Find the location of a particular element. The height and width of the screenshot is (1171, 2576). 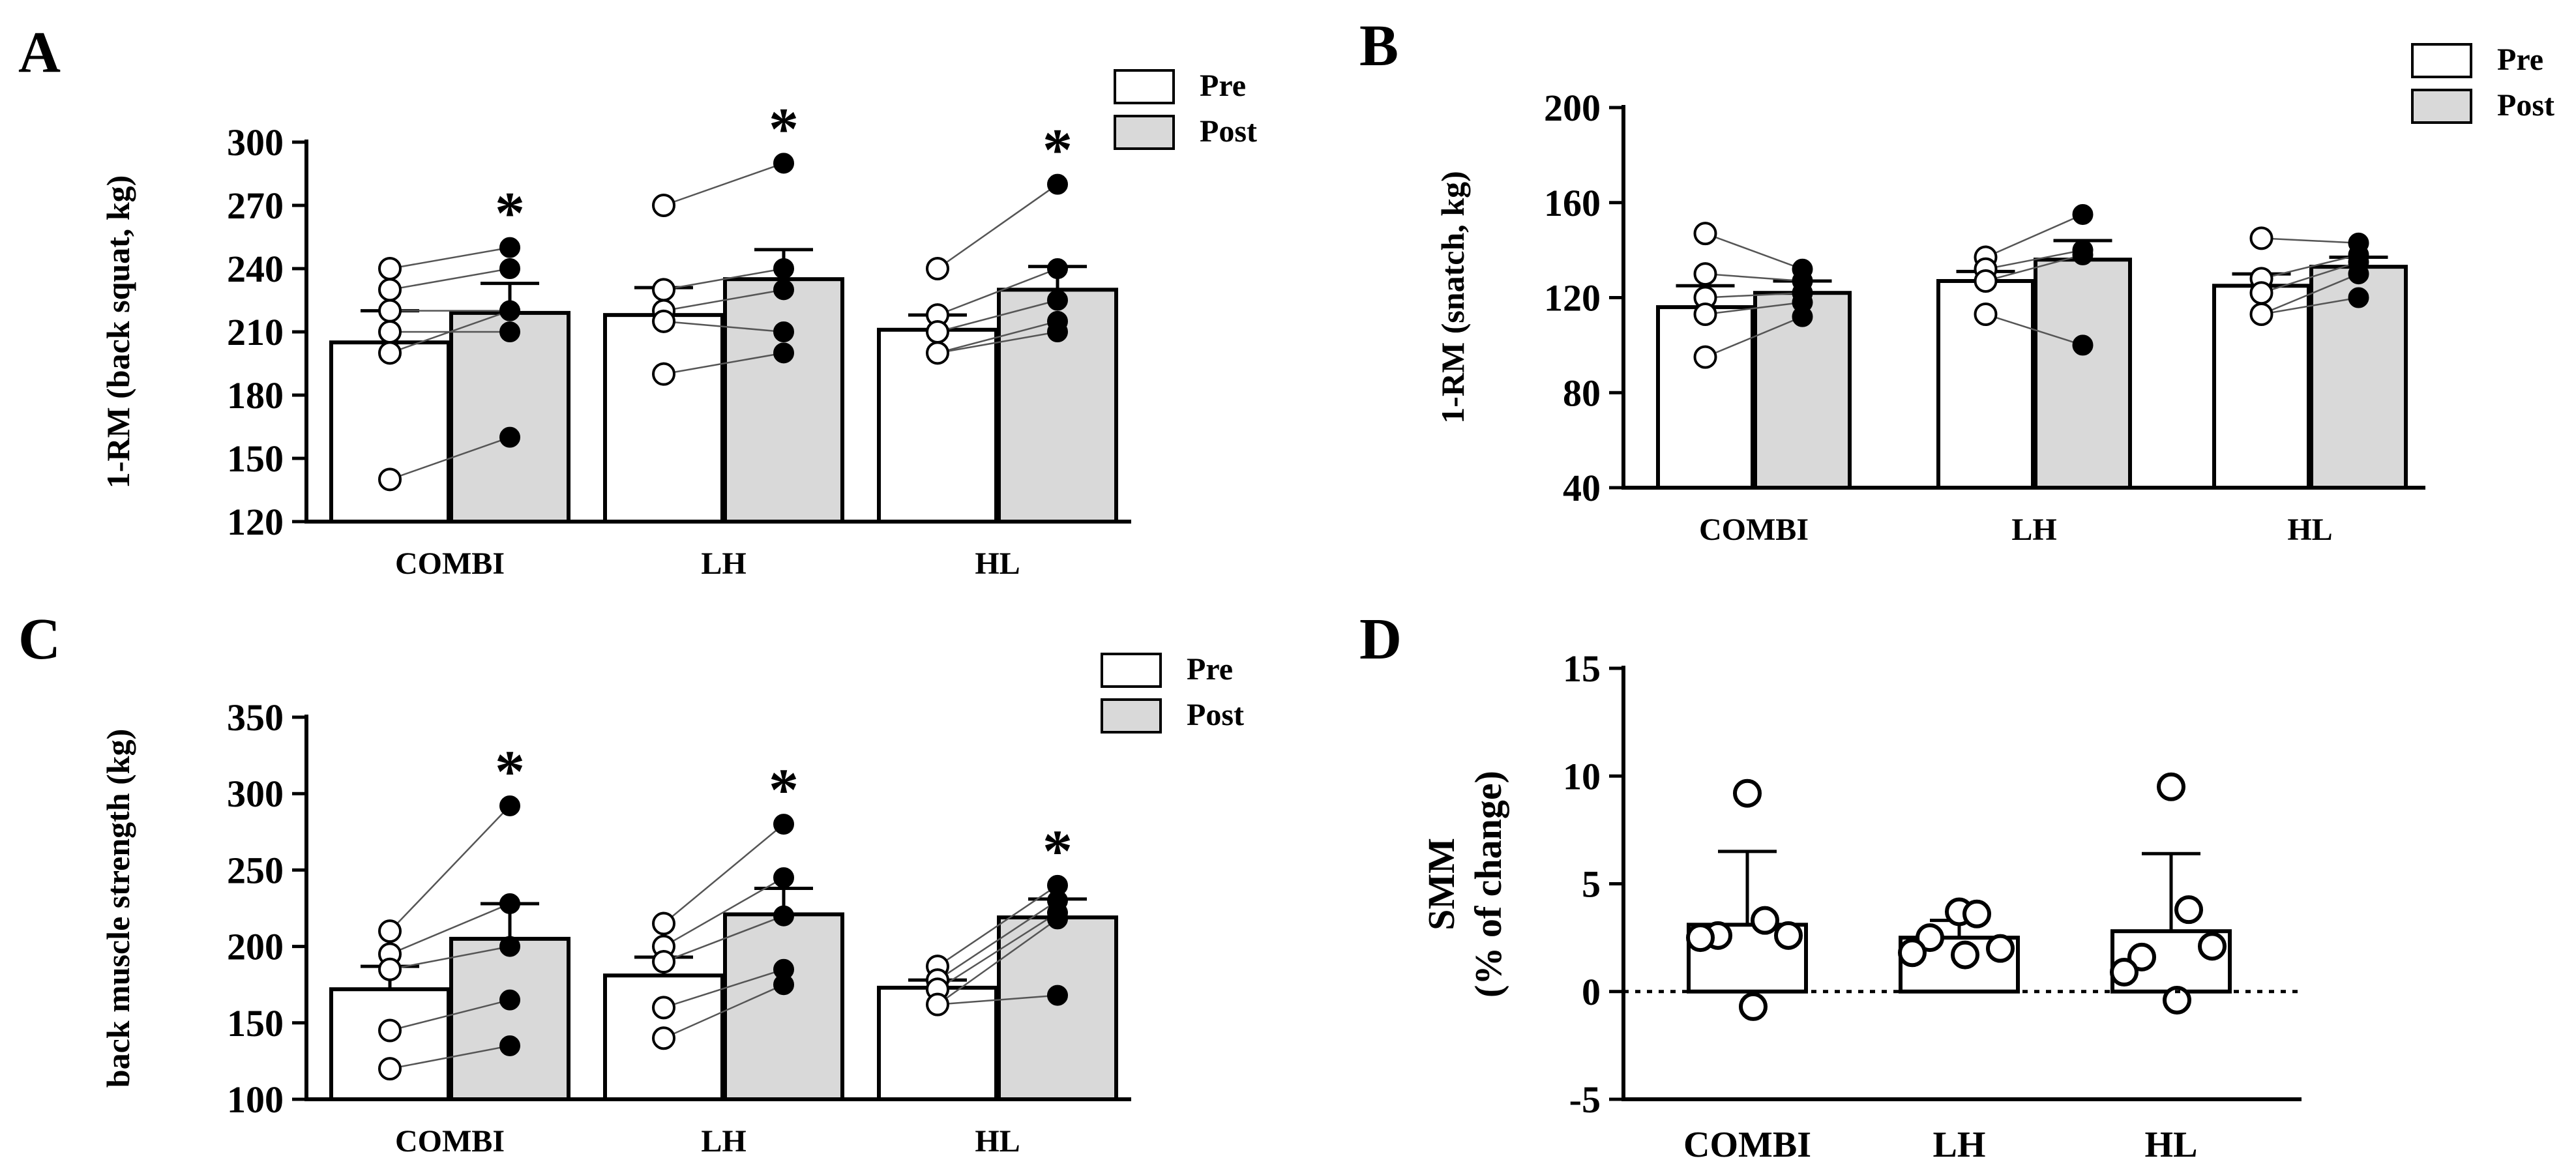

legend-post-swatch is located at coordinates (2441, 106).